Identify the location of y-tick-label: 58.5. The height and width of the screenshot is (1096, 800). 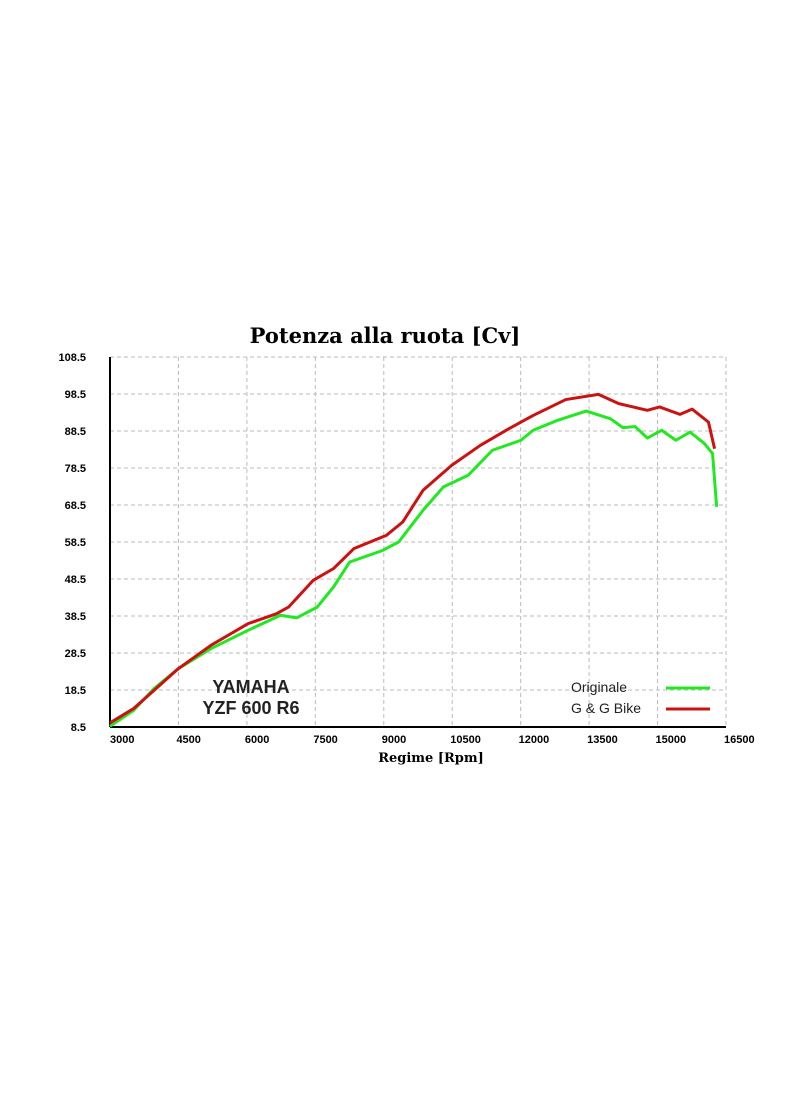
(75, 543).